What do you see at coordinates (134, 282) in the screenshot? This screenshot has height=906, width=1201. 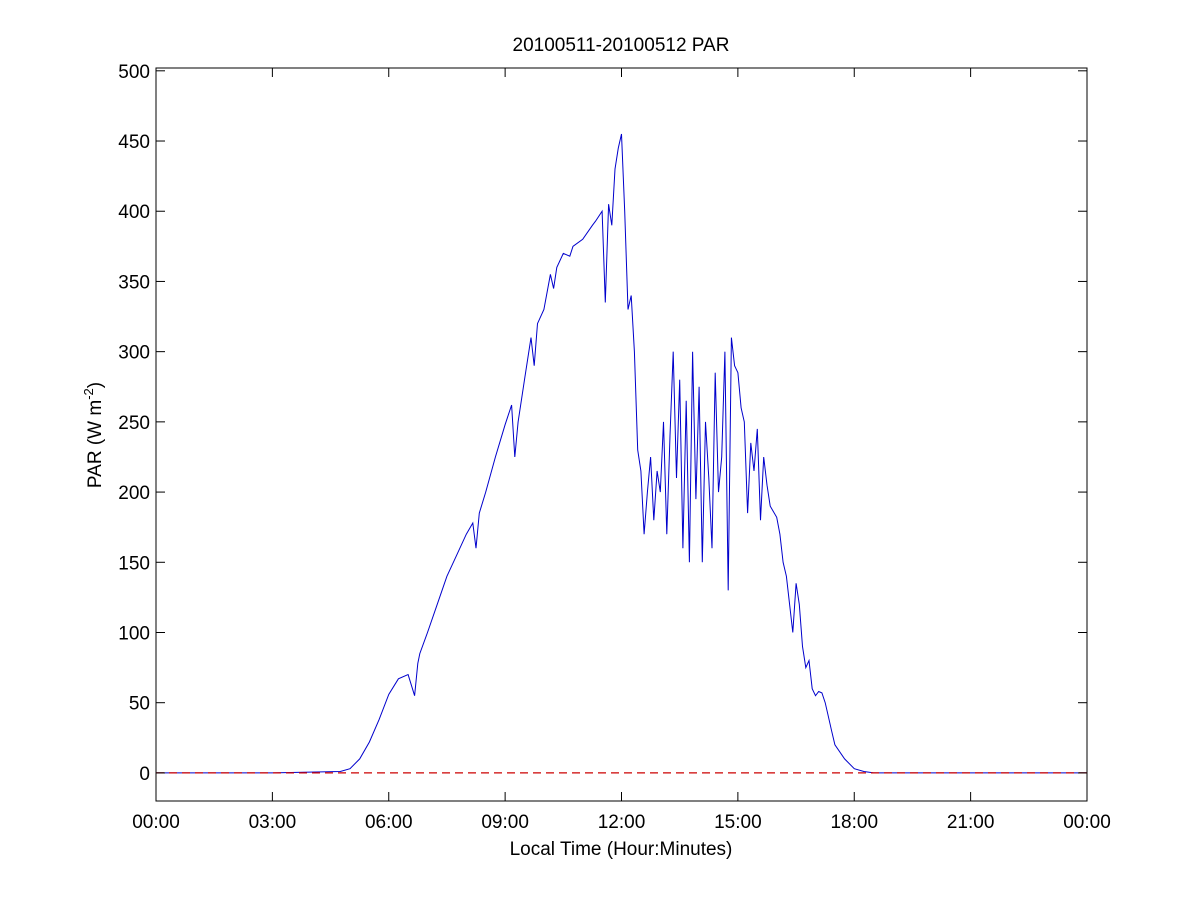 I see `y-tick-label: 350` at bounding box center [134, 282].